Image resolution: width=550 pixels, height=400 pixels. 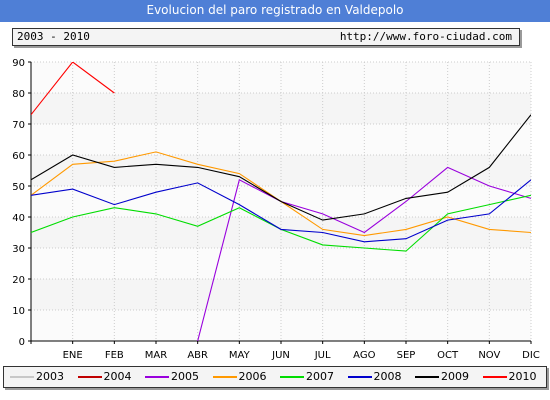 What do you see at coordinates (50, 376) in the screenshot?
I see `legend-label: 2003` at bounding box center [50, 376].